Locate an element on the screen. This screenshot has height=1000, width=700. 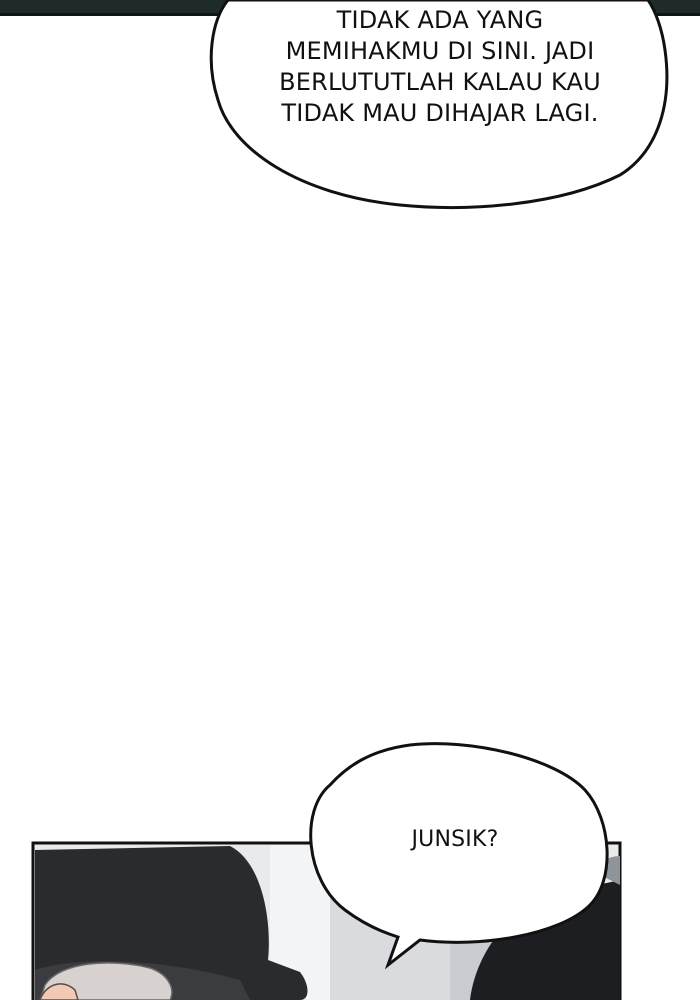
speech-line: MEMIHAKMU DI SINI. JADI is located at coordinates (440, 51).